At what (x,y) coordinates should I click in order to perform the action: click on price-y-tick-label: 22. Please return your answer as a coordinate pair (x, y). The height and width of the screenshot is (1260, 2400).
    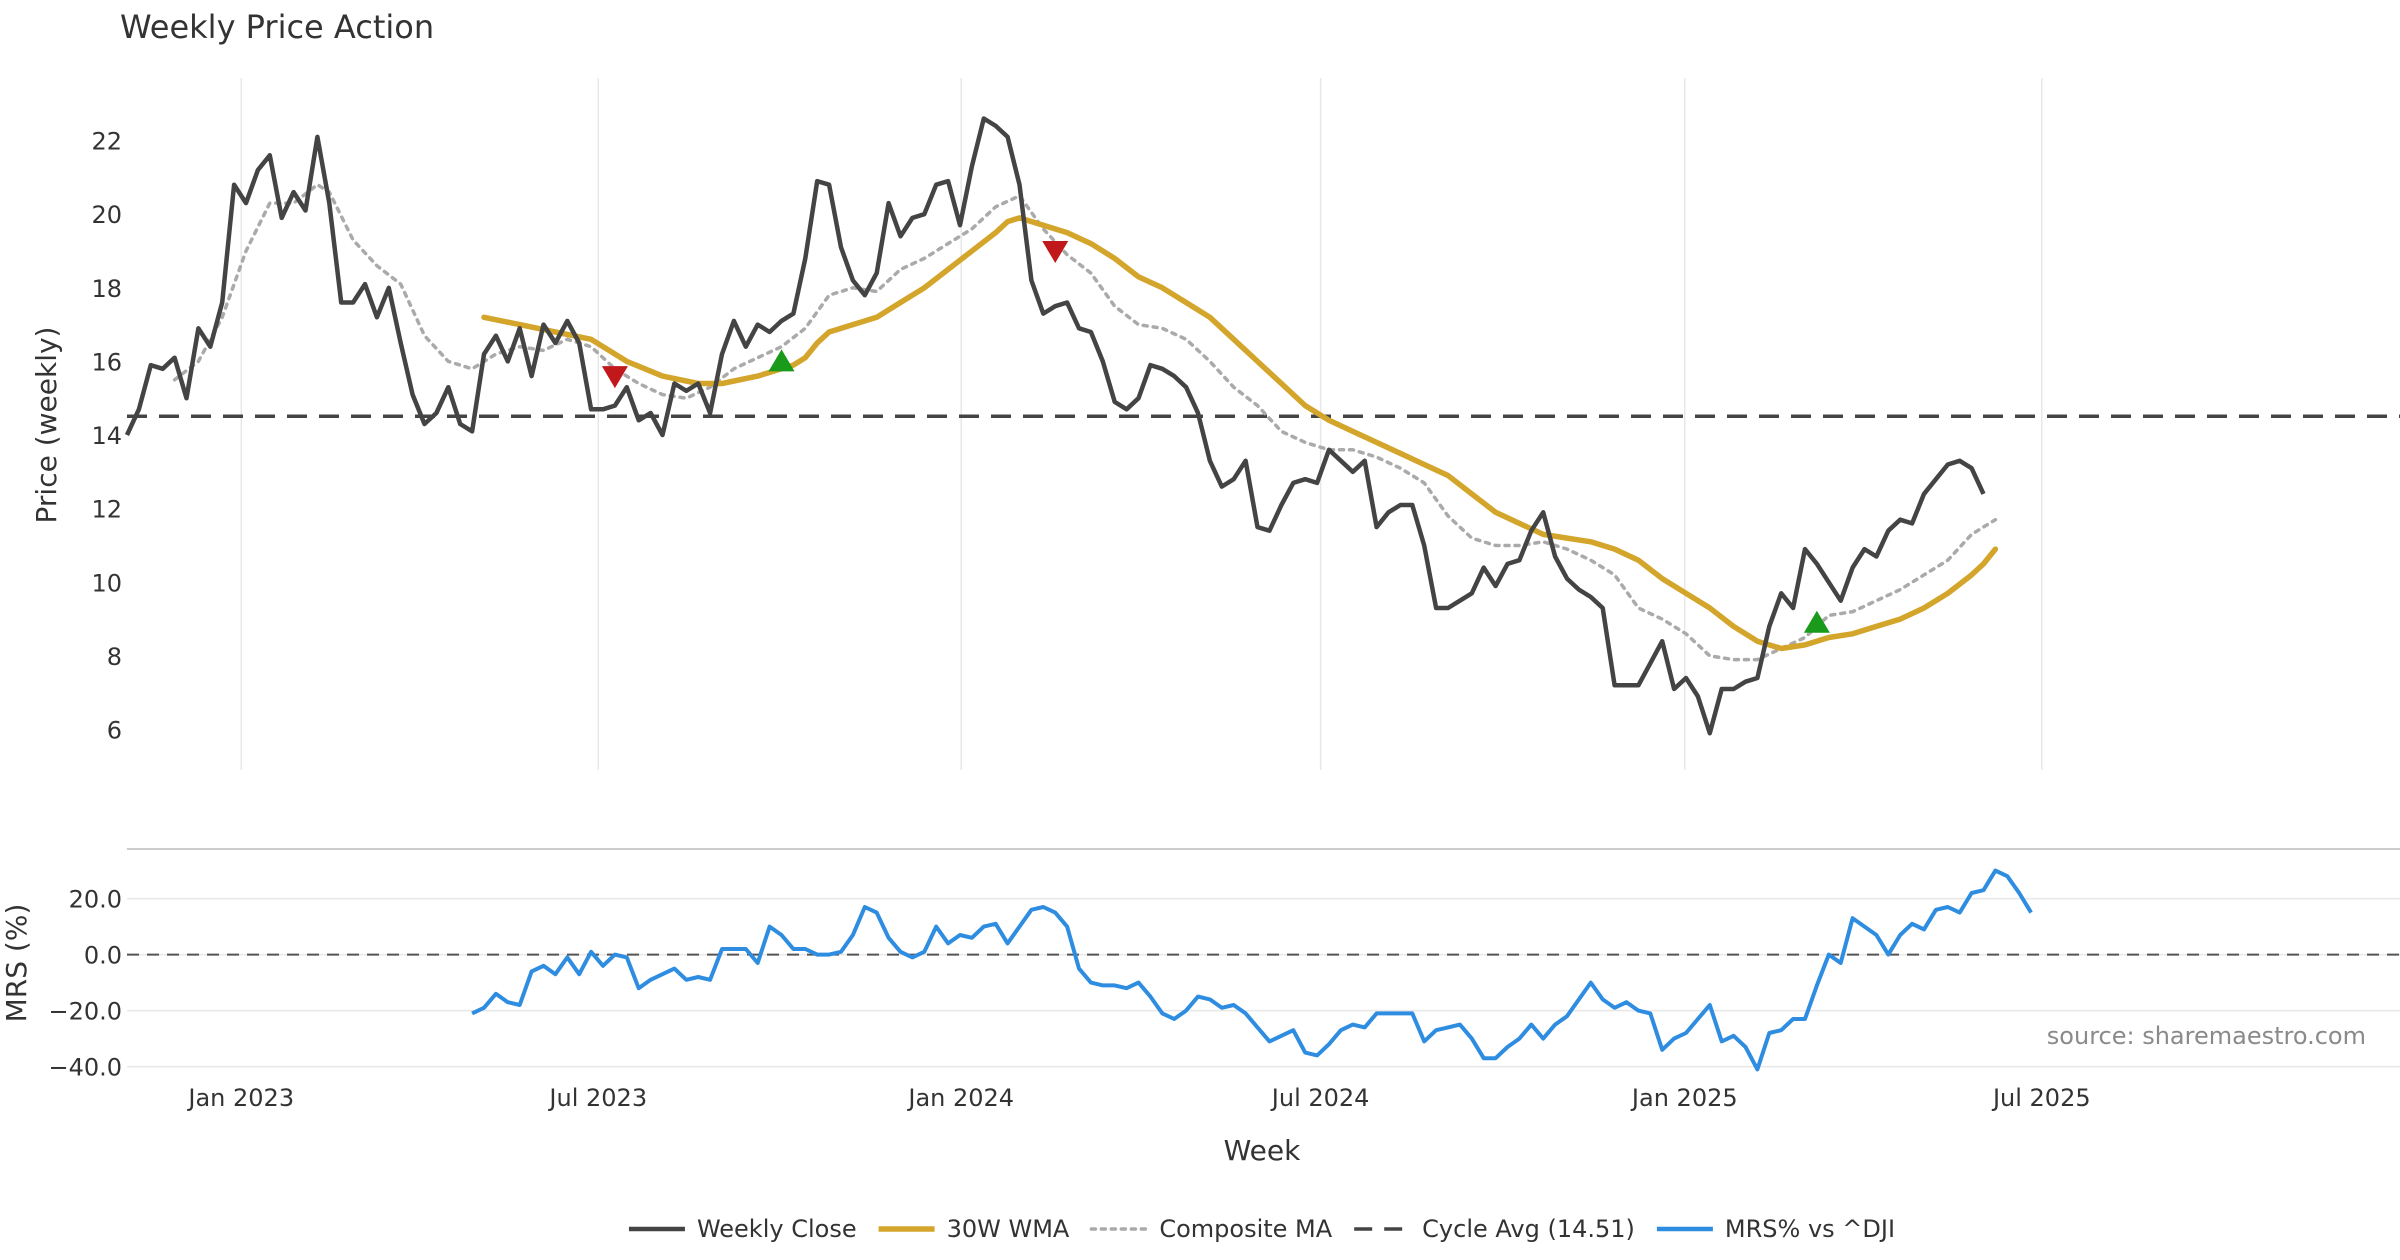
    Looking at the image, I should click on (106, 142).